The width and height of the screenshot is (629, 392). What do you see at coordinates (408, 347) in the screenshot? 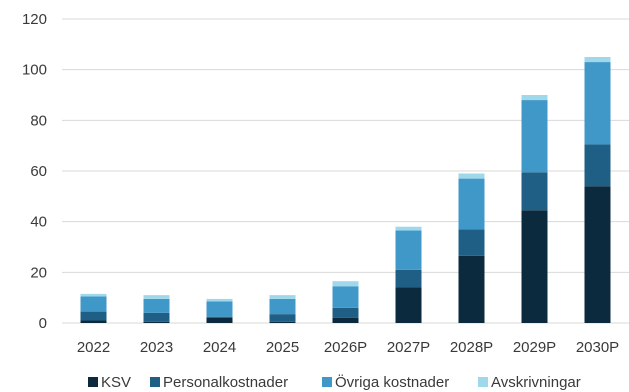
I see `x-tick-label: 2027P` at bounding box center [408, 347].